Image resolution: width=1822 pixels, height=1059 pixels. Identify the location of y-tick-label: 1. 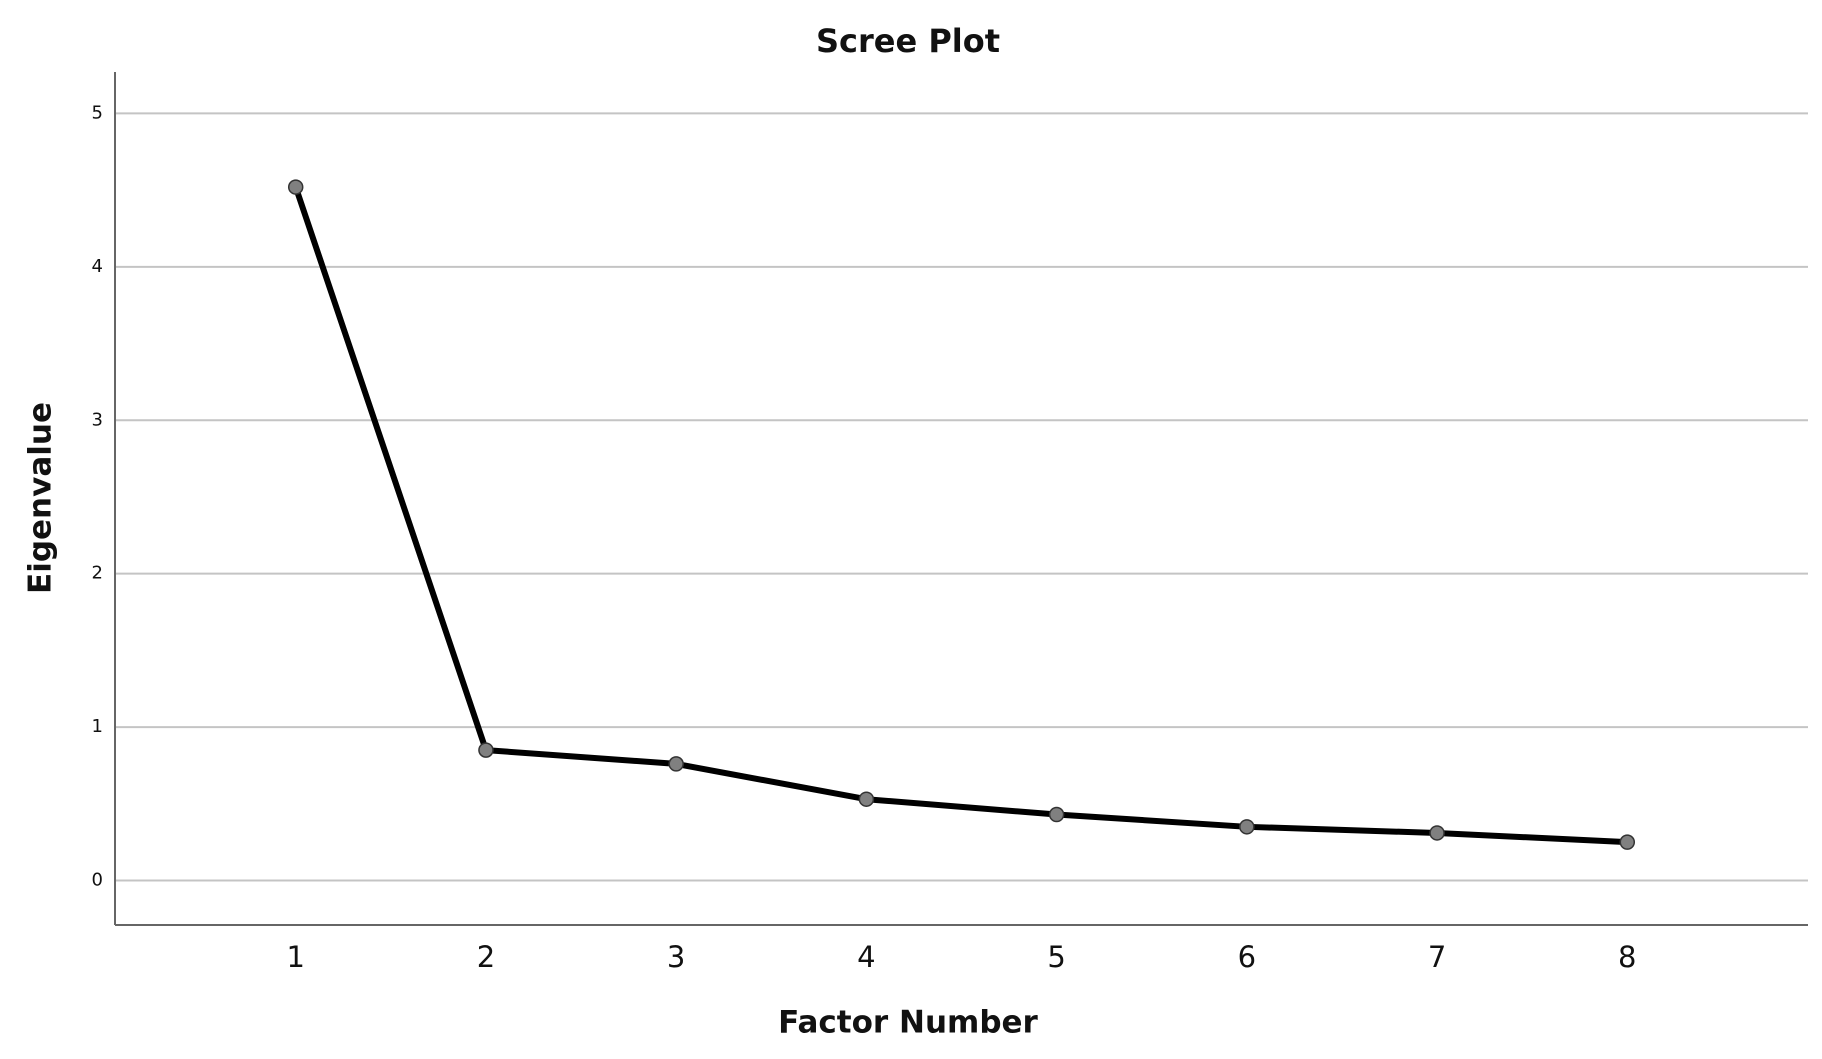
(97, 726).